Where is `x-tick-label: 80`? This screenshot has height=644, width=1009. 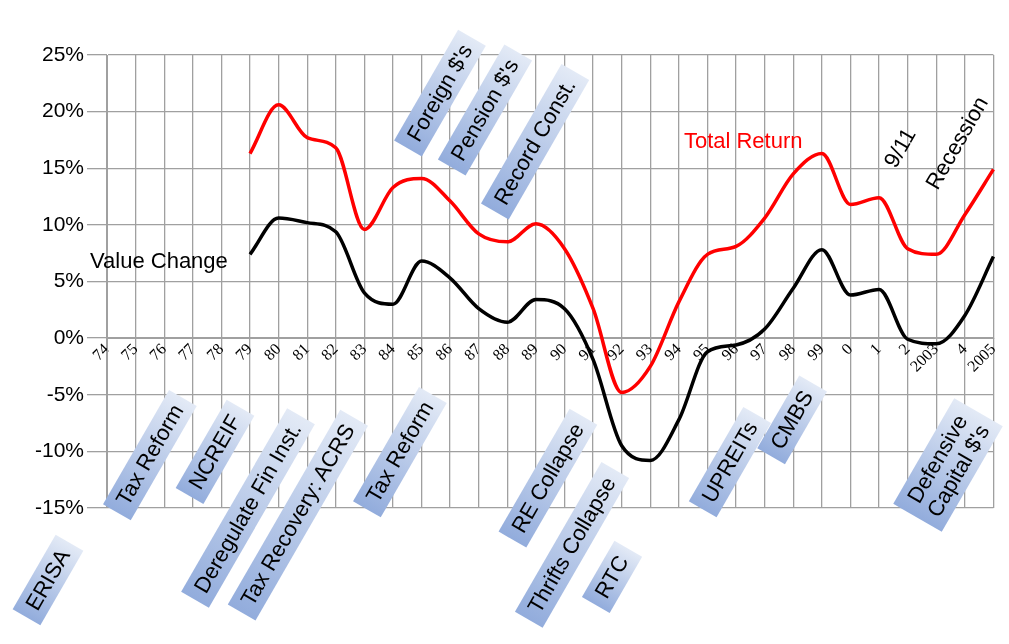 x-tick-label: 80 is located at coordinates (272, 351).